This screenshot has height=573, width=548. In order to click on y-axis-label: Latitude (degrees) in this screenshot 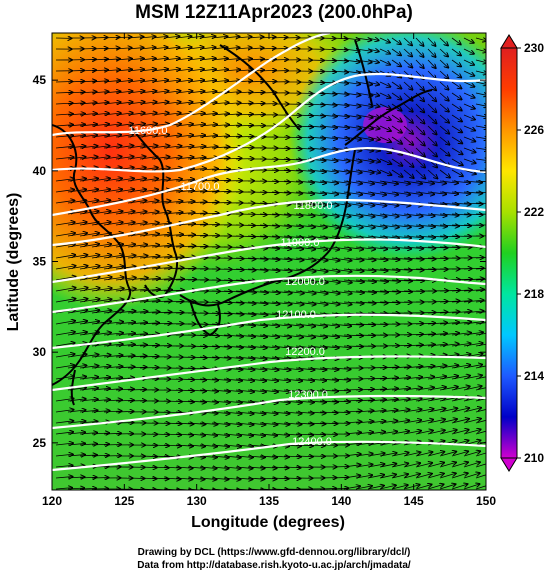, I will do `click(13, 262)`.